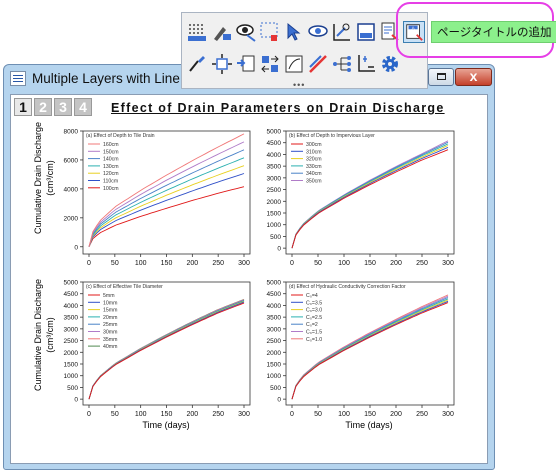 The width and height of the screenshot is (556, 474). Describe the element at coordinates (197, 64) in the screenshot. I see `brush-icon` at that location.